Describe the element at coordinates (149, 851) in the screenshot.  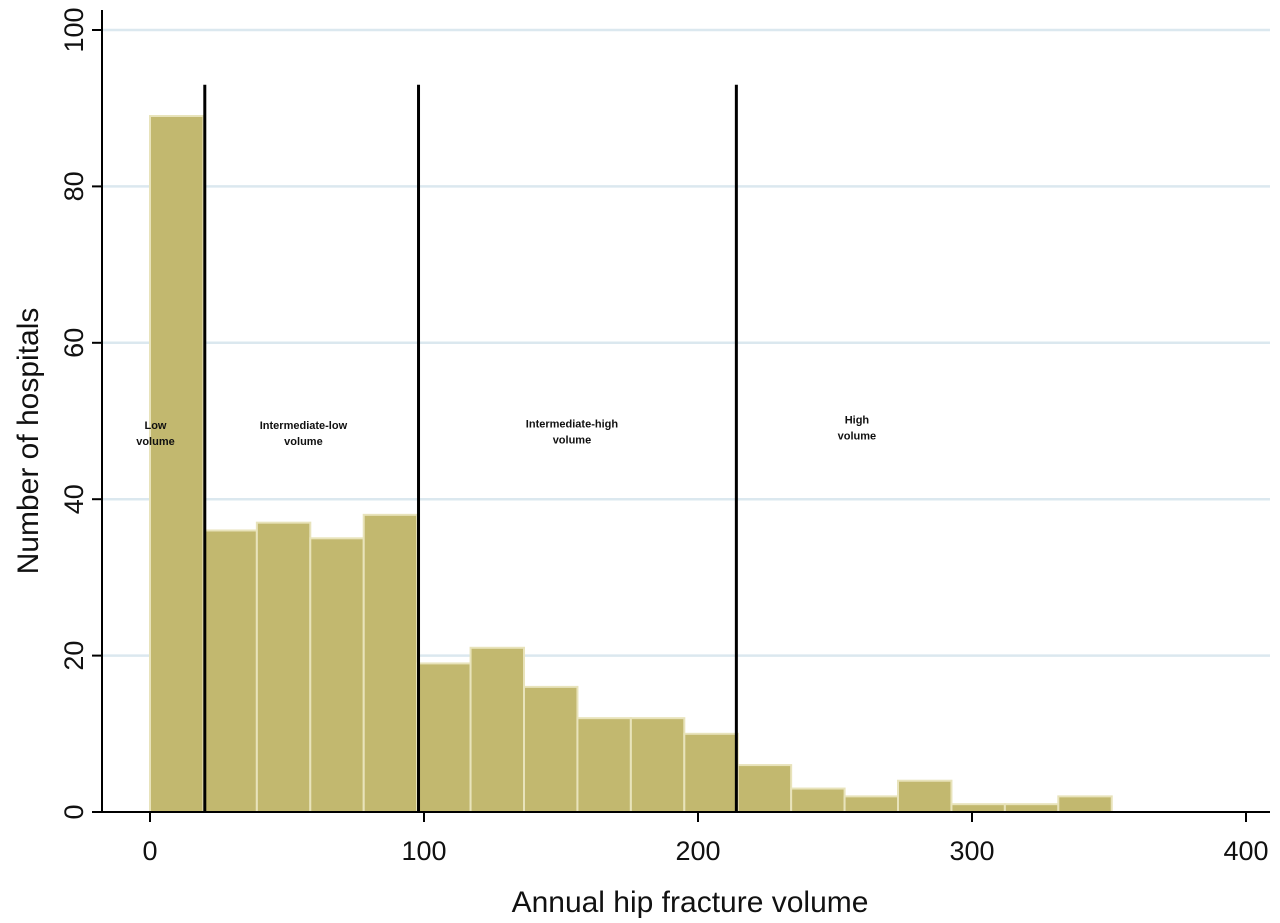
I see `x-tick-label: 0` at that location.